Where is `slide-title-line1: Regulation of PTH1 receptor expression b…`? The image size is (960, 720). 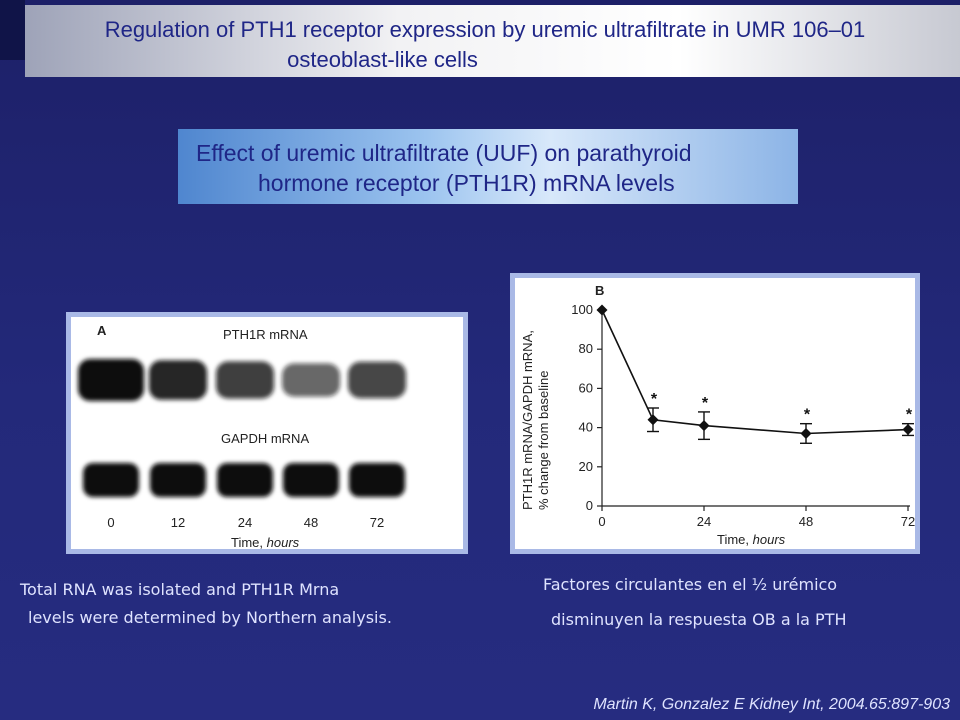 slide-title-line1: Regulation of PTH1 receptor expression b… is located at coordinates (485, 29).